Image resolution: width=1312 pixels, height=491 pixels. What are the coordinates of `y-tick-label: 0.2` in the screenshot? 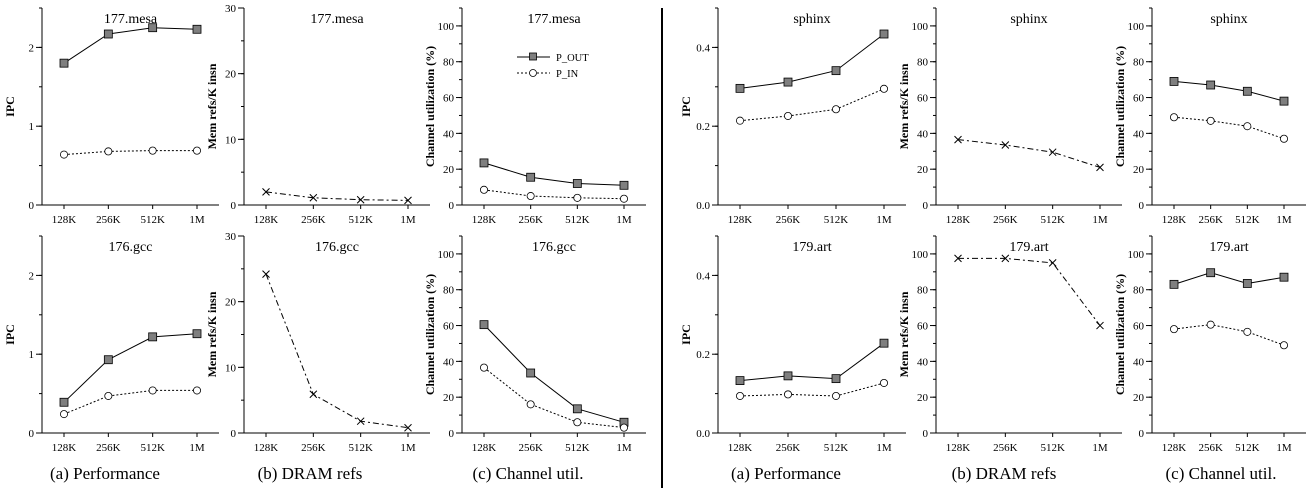 It's located at (703, 127).